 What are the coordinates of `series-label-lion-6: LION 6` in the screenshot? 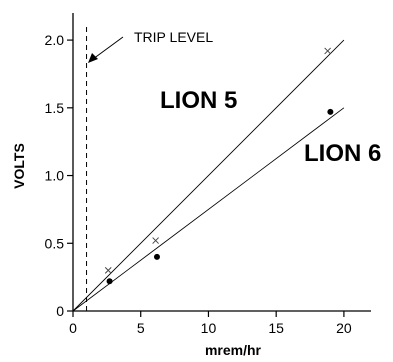 It's located at (342, 153).